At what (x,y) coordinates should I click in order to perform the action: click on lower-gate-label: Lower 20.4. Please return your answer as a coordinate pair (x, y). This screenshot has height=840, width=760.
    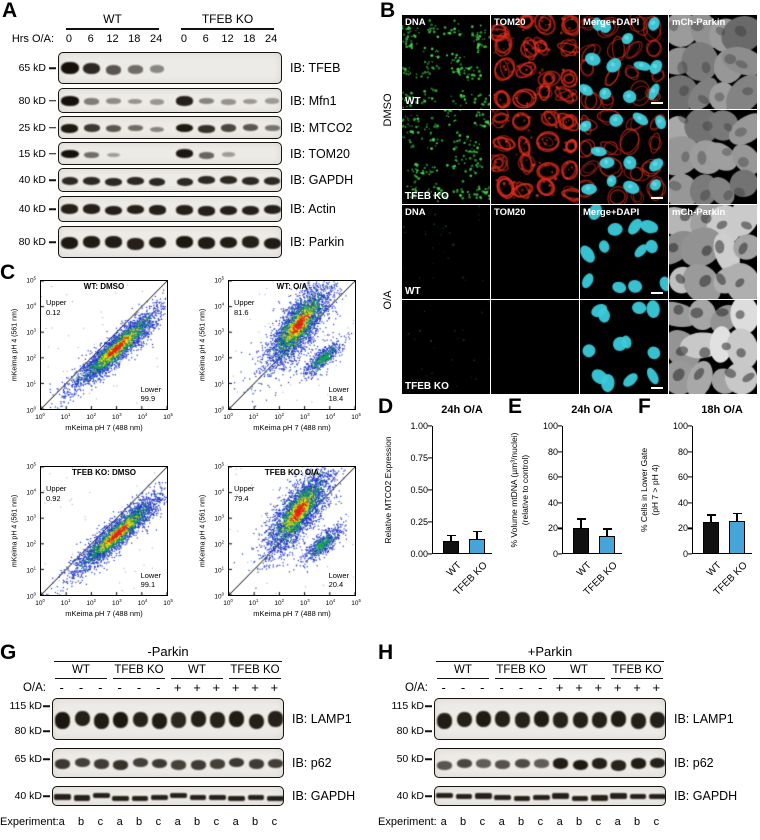
    Looking at the image, I should click on (339, 581).